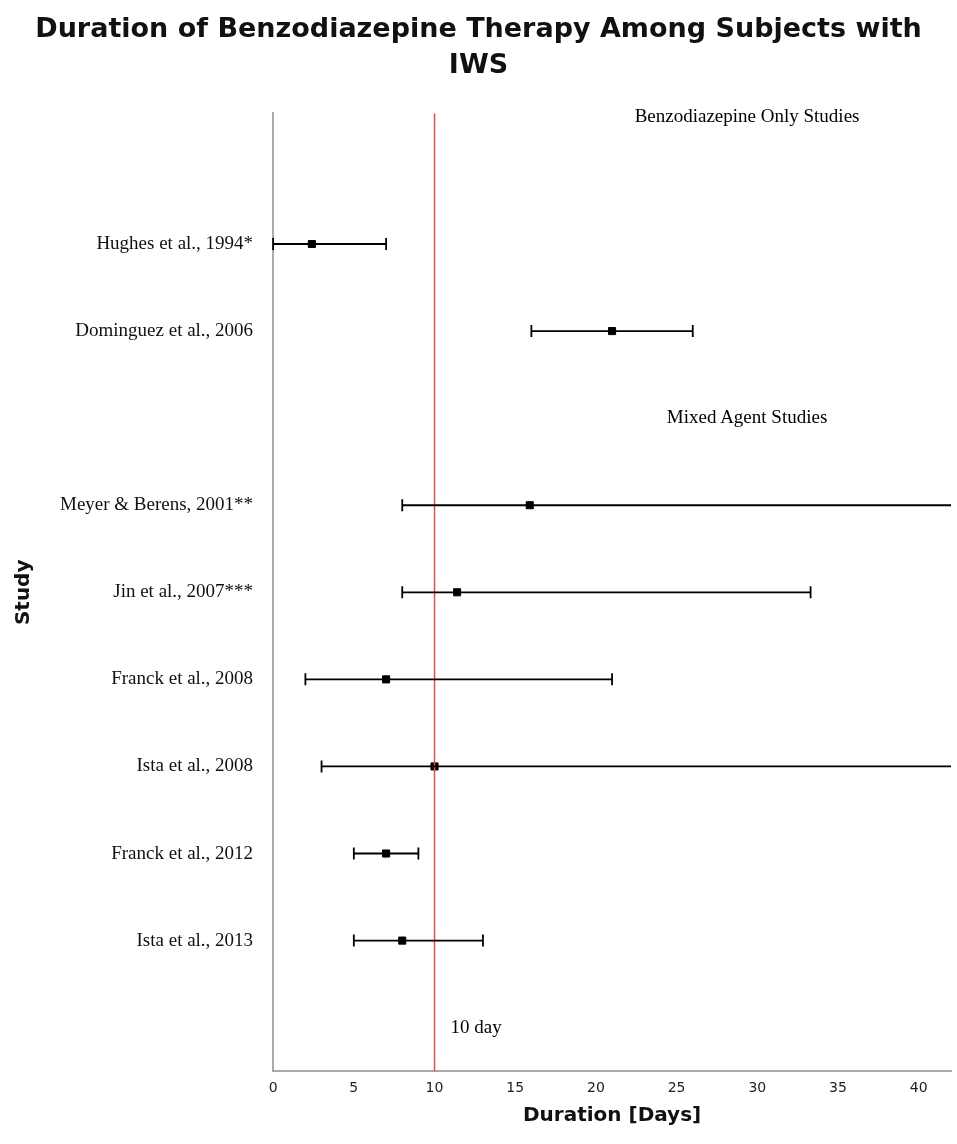 The width and height of the screenshot is (957, 1144). Describe the element at coordinates (354, 1087) in the screenshot. I see `x-tick-label: 5` at that location.